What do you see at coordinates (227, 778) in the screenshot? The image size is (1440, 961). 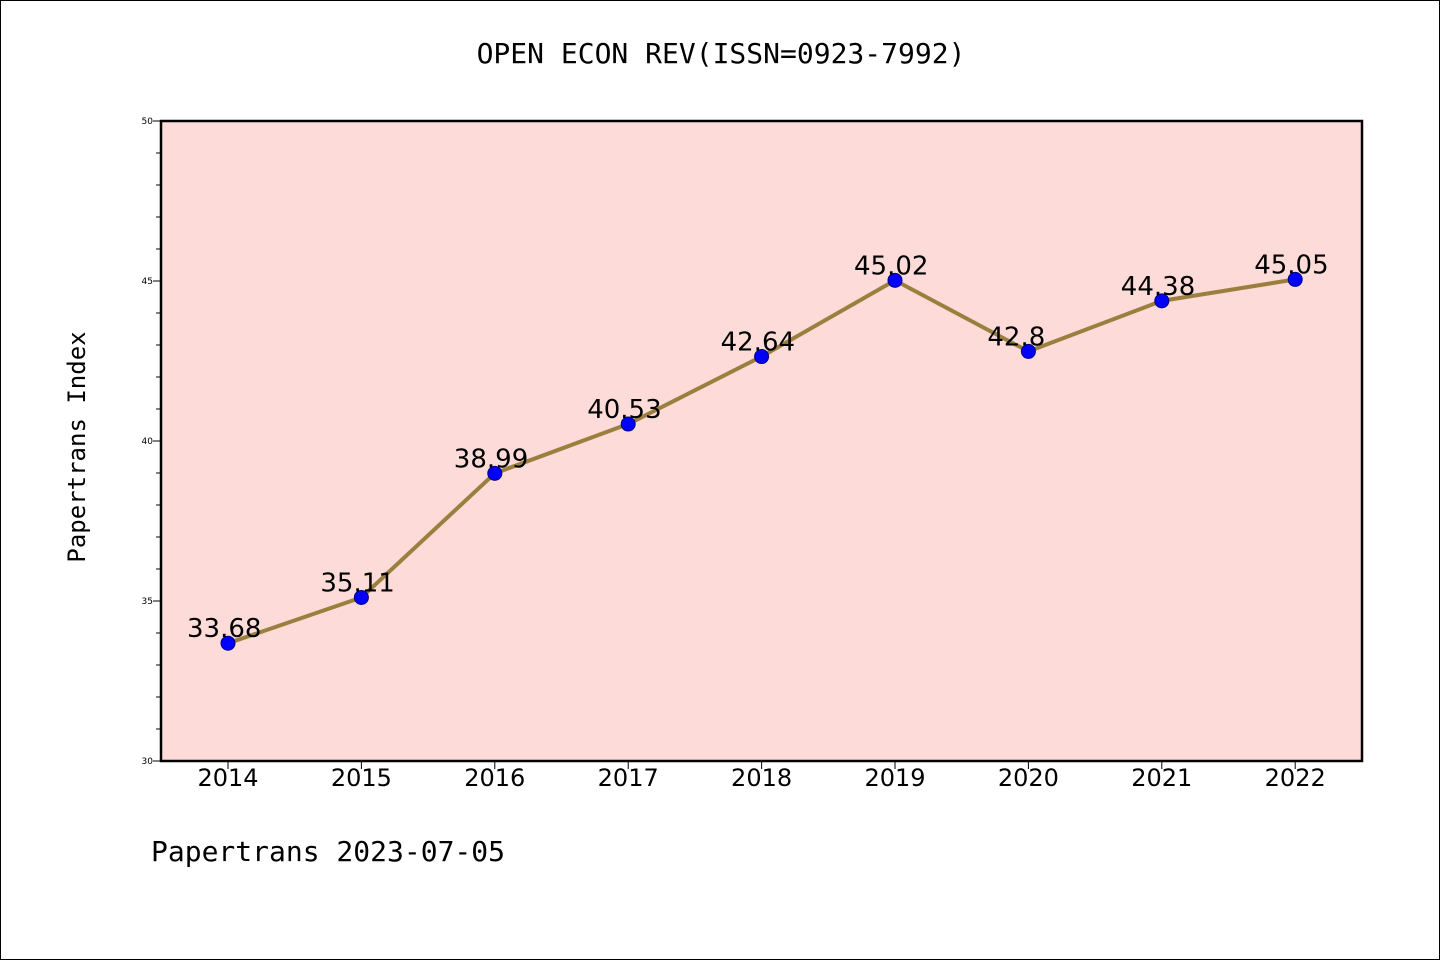 I see `x-tick-label: 2014` at bounding box center [227, 778].